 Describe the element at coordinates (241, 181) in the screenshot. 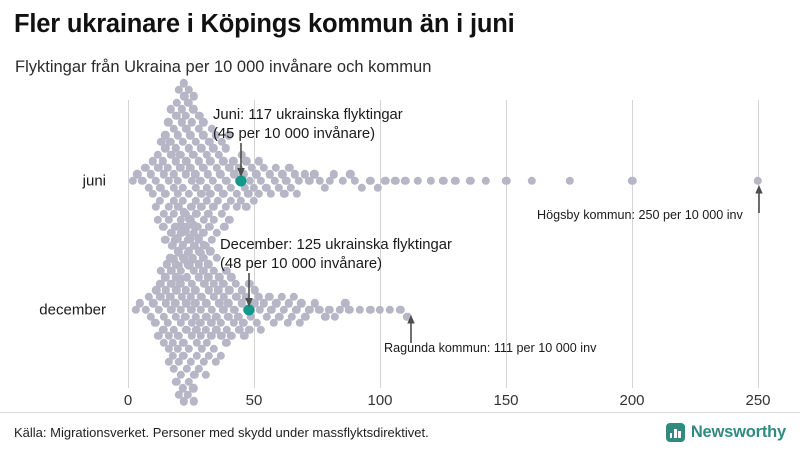

I see `highlight-point-juni` at that location.